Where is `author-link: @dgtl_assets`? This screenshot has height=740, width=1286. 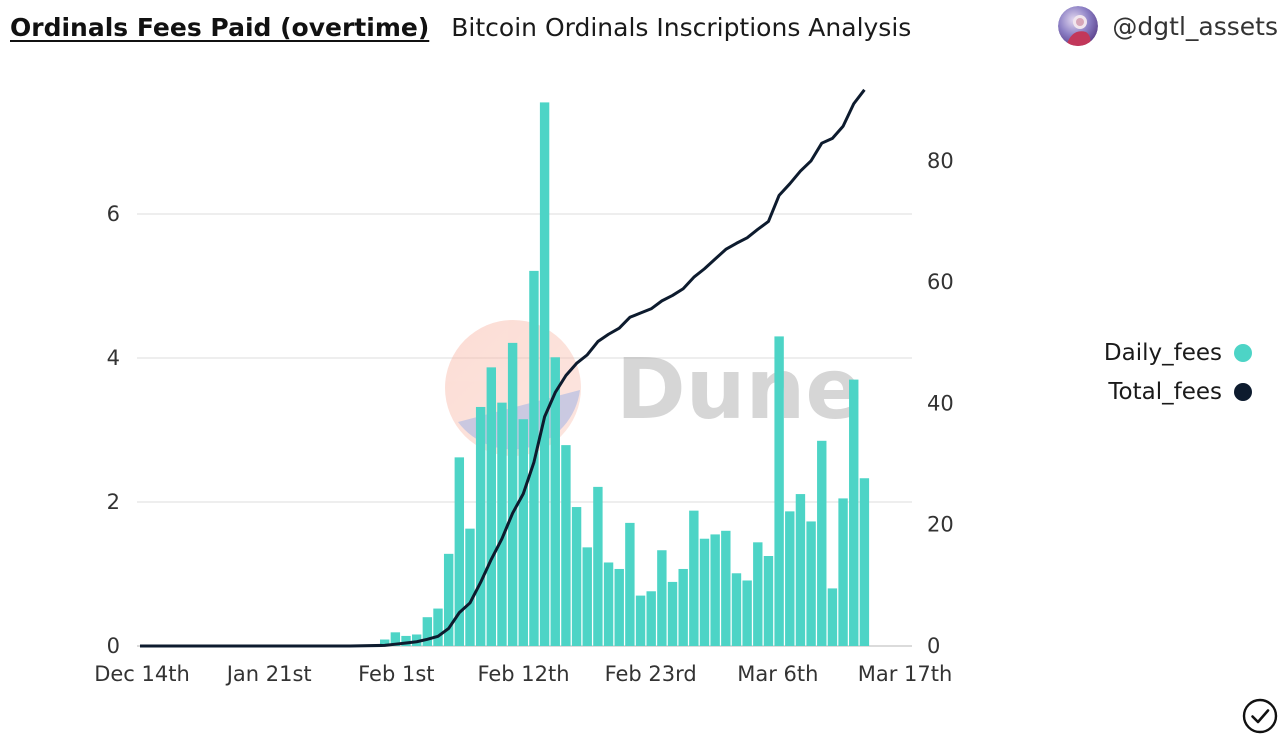 author-link: @dgtl_assets is located at coordinates (1168, 26).